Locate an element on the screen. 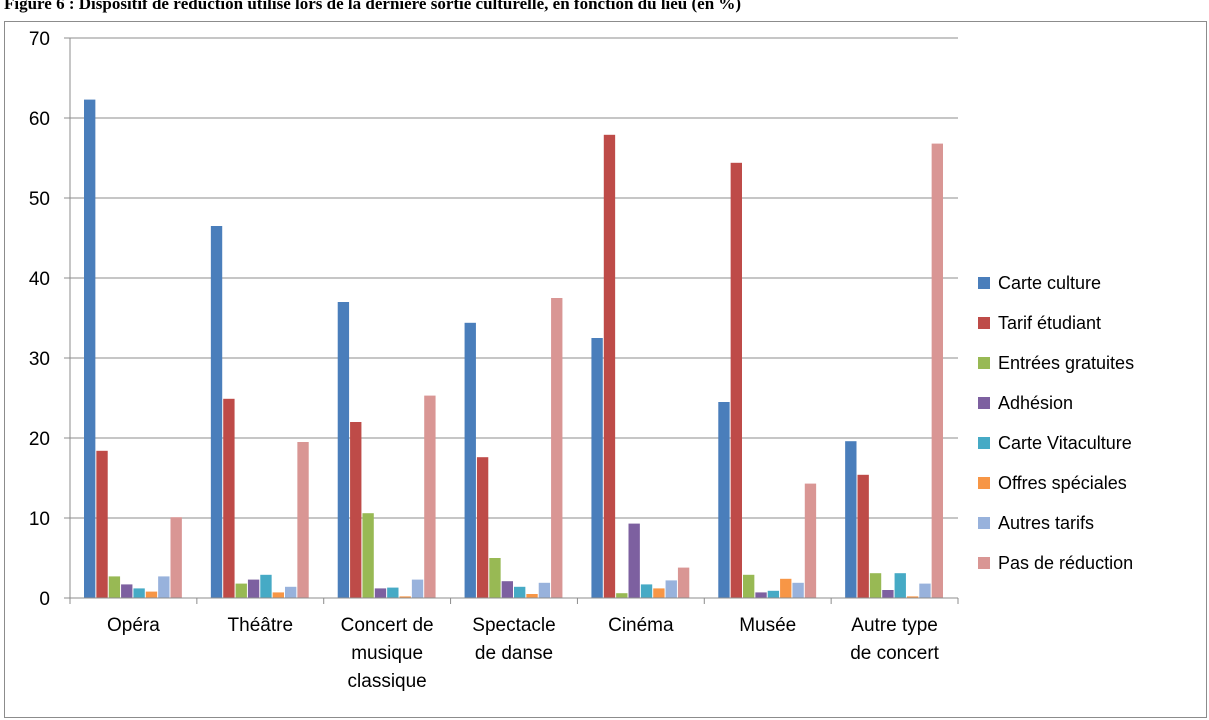 The image size is (1209, 720). x-category-label: Spectacle de danse is located at coordinates (513, 639).